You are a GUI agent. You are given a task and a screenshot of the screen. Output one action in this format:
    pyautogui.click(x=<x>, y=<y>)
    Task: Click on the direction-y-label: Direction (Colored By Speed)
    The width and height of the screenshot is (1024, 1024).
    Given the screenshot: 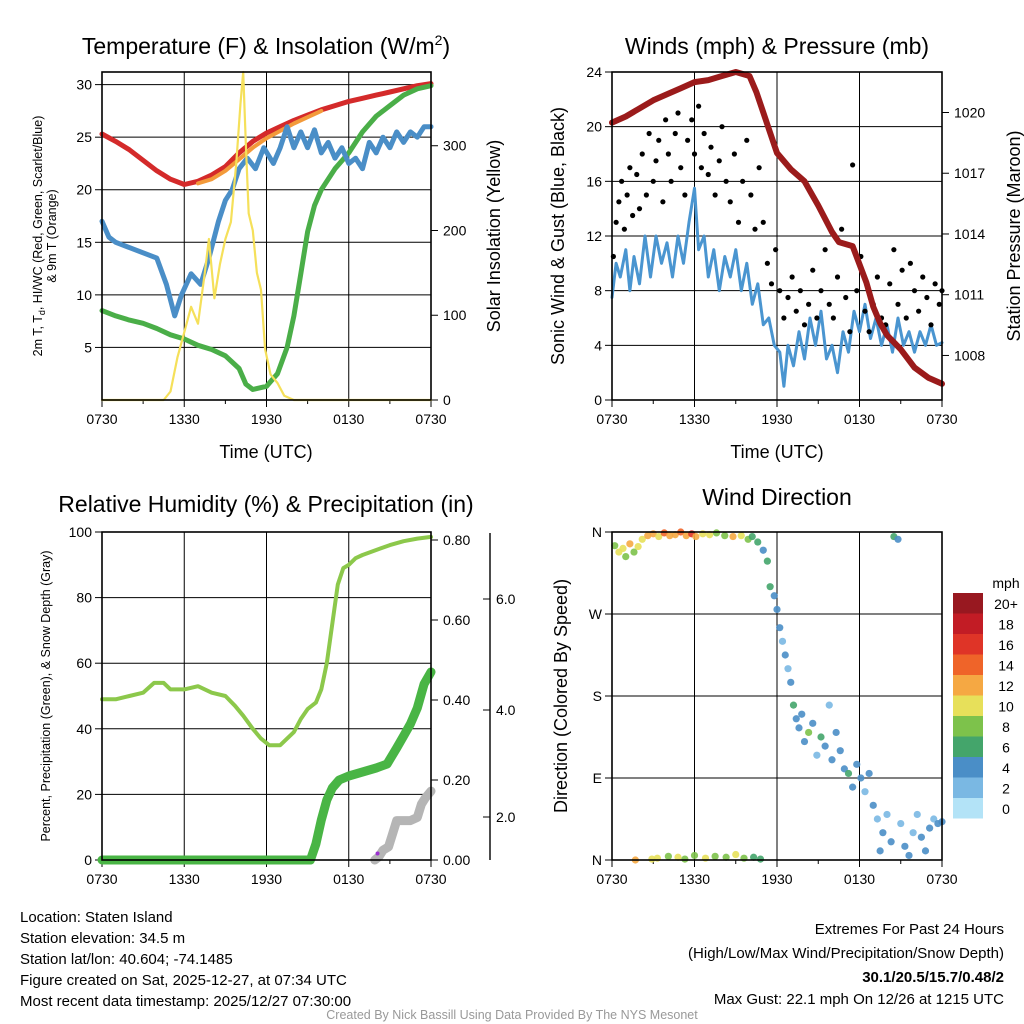 What is the action you would take?
    pyautogui.click(x=561, y=696)
    